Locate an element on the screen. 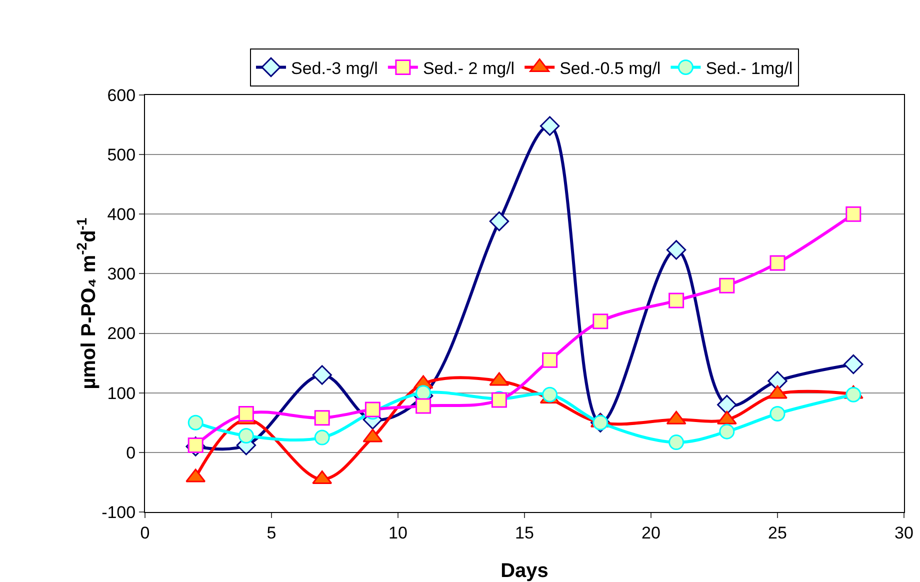  y-tick-label: 500 is located at coordinates (121, 155).